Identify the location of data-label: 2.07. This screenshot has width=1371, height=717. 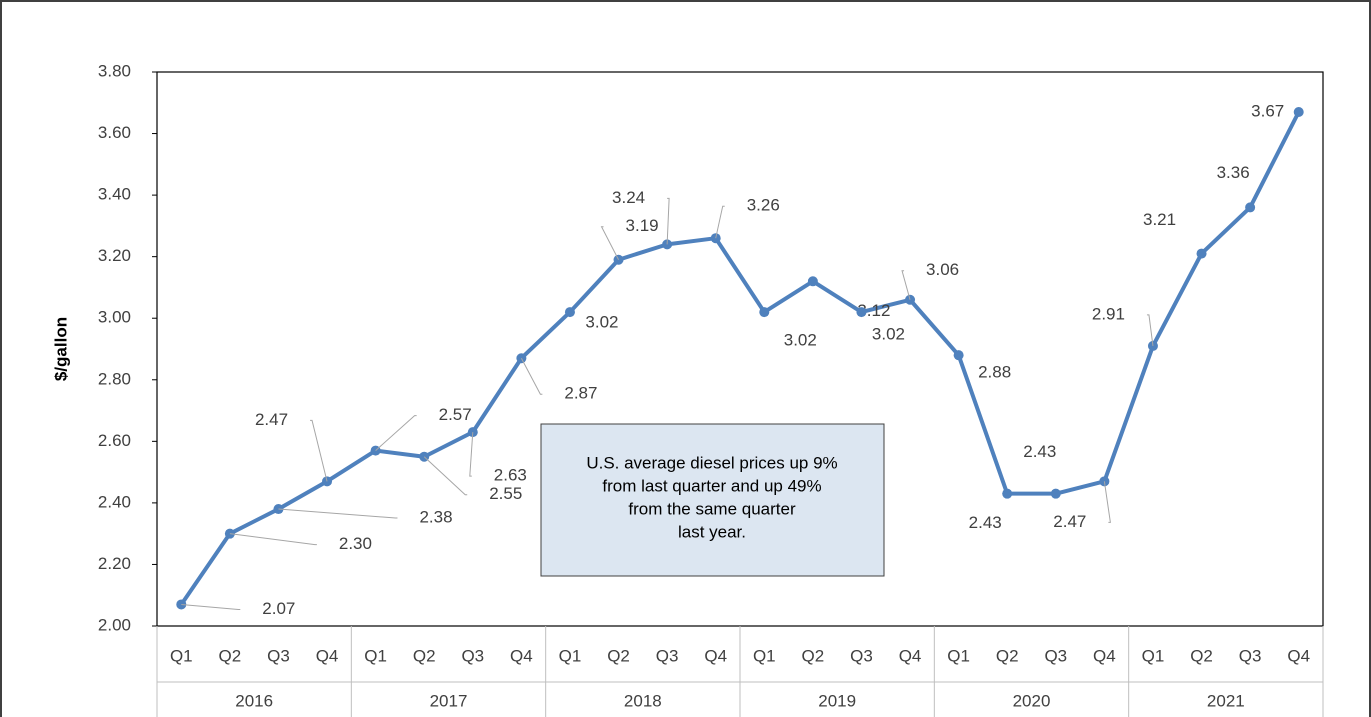
(278, 608).